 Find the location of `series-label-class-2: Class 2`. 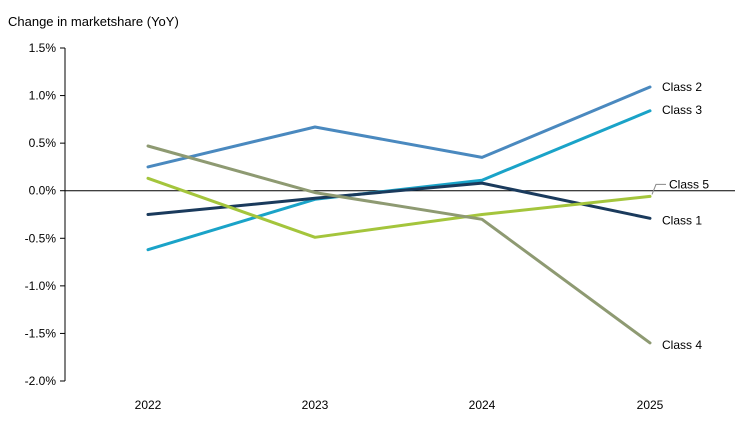

series-label-class-2: Class 2 is located at coordinates (682, 87).